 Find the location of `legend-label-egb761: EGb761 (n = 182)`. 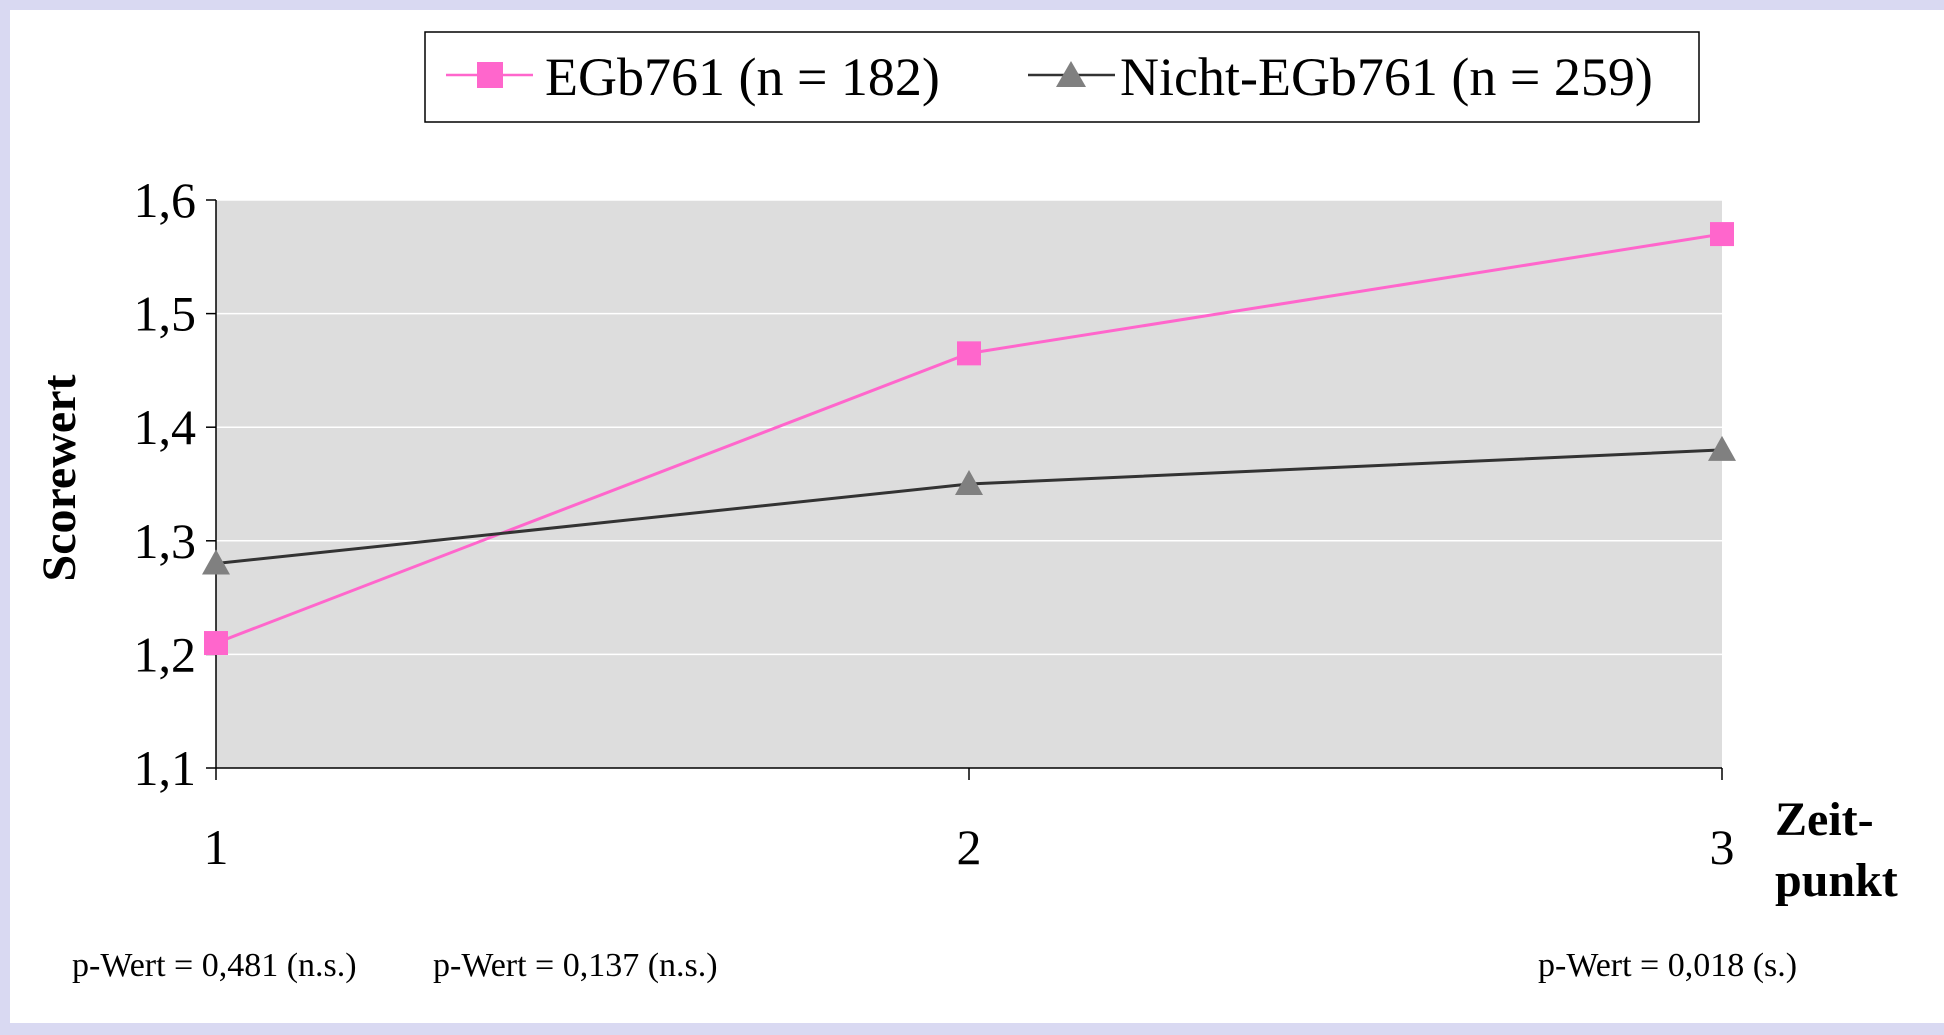

legend-label-egb761: EGb761 (n = 182) is located at coordinates (742, 77).